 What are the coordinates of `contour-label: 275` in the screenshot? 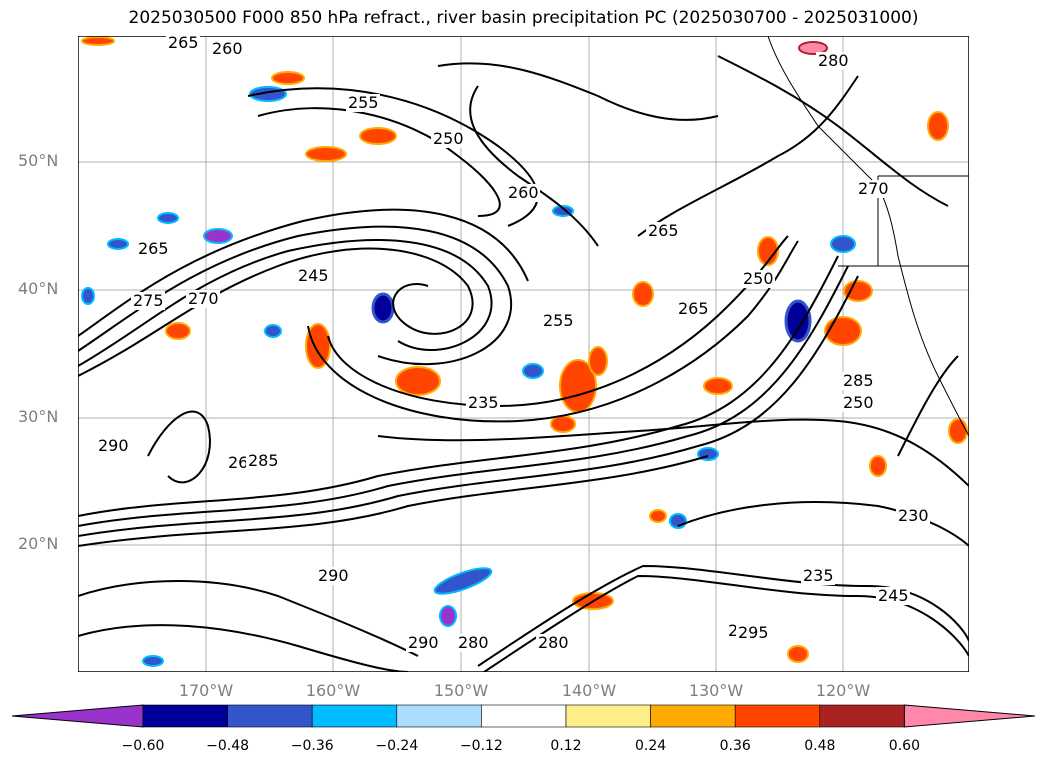 It's located at (148, 300).